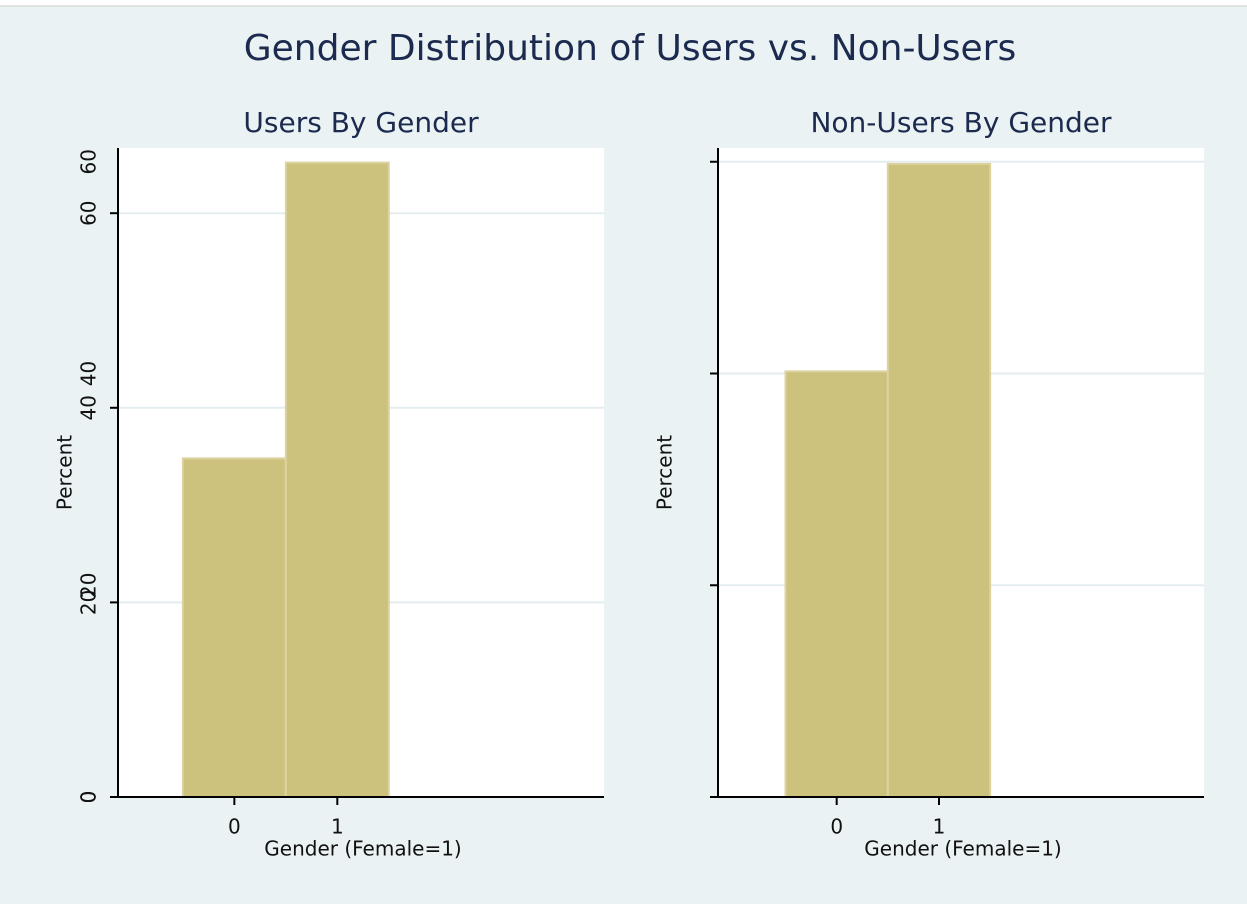 The width and height of the screenshot is (1247, 904). I want to click on subplot-title: Users By Gender, so click(361, 122).